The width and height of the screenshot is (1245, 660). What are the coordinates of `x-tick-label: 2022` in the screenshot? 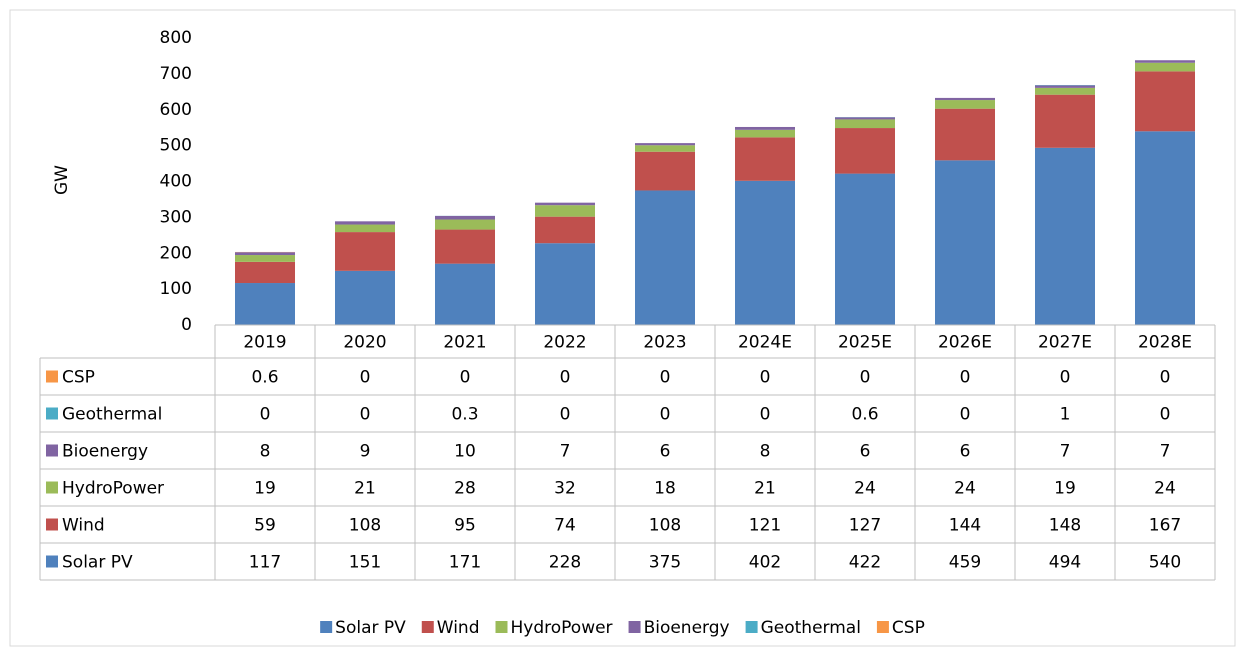 It's located at (564, 343).